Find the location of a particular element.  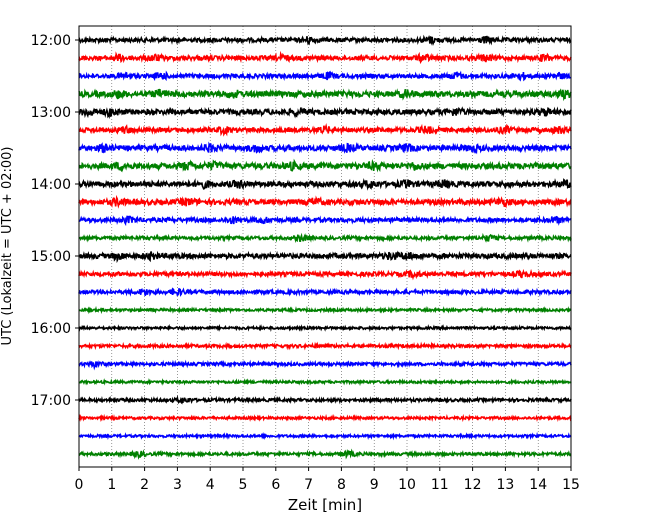

x-tick-label: 3 is located at coordinates (177, 485).